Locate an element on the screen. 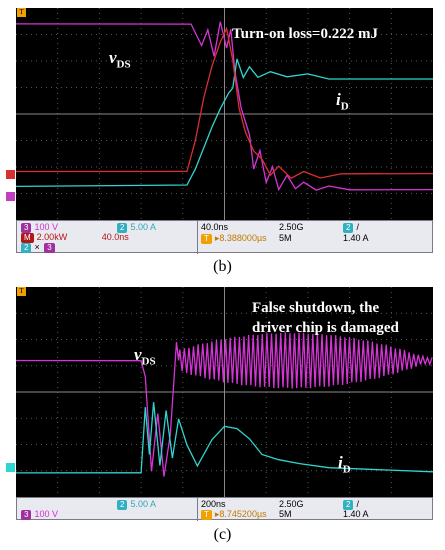  trigger-level-c: 1.40 A is located at coordinates (356, 514).